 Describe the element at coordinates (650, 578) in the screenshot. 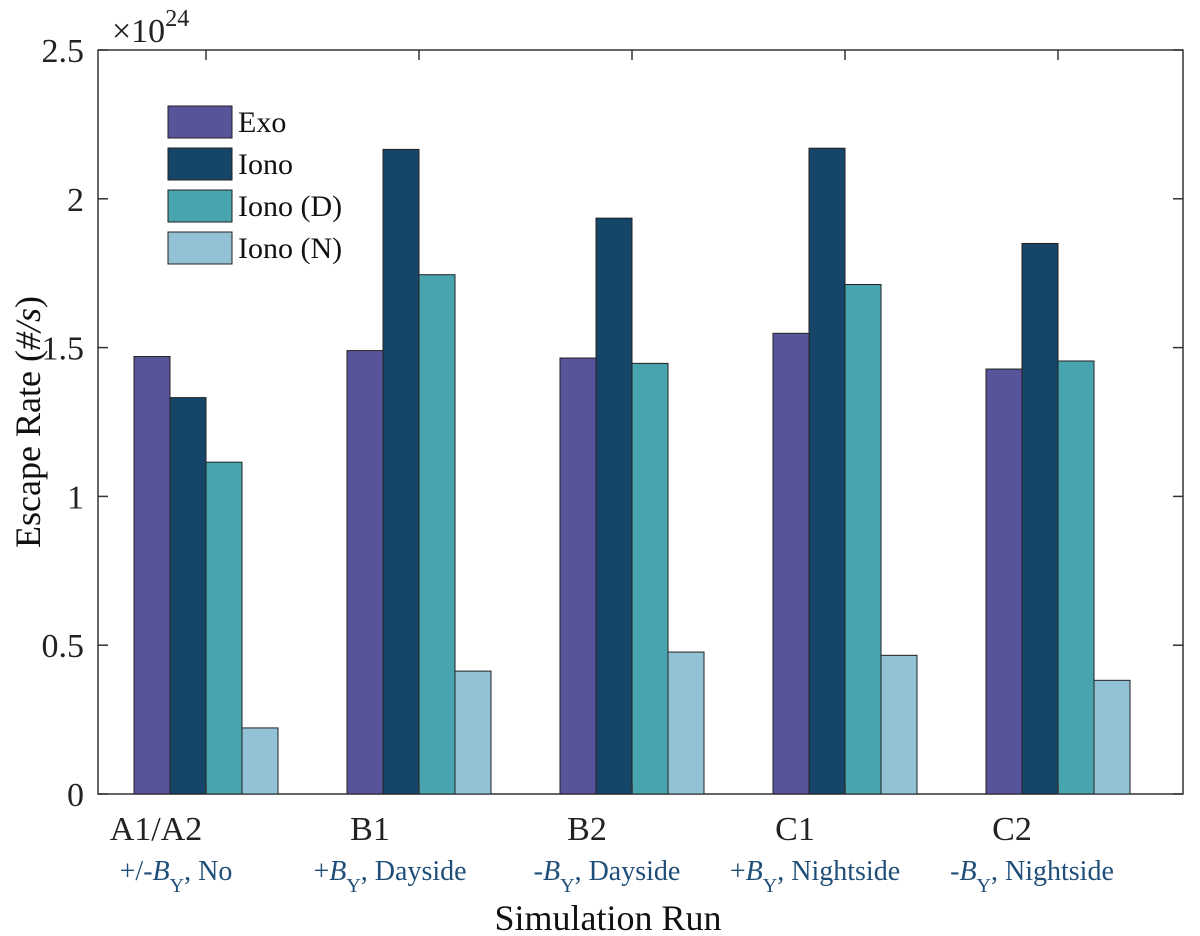

I see `bar-iono-d-b2` at that location.